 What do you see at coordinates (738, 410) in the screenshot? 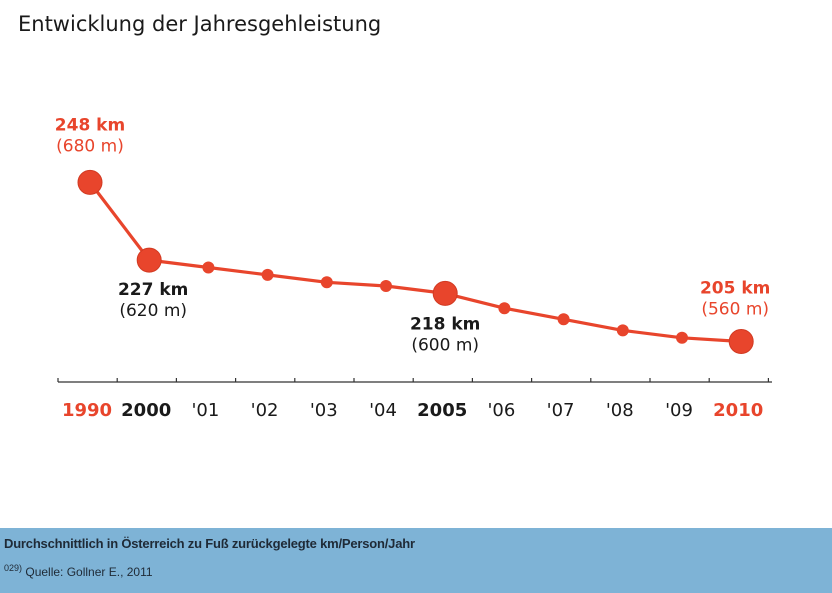
I see `x-tick-label: 2010` at bounding box center [738, 410].